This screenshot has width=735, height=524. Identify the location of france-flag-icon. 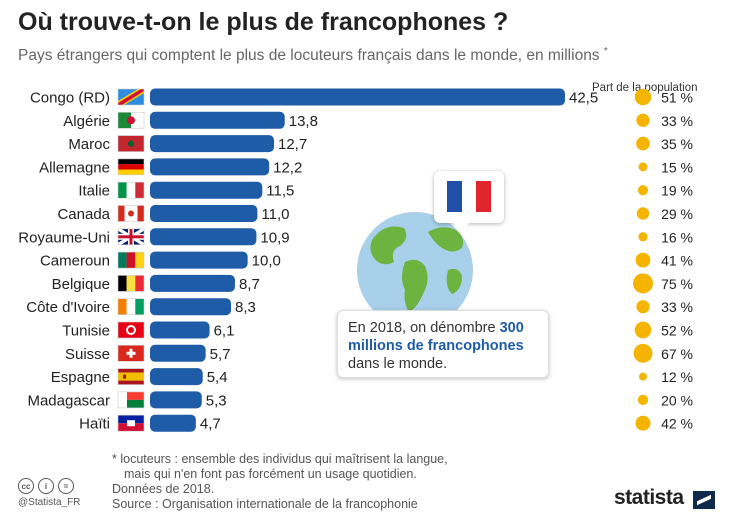
(469, 196).